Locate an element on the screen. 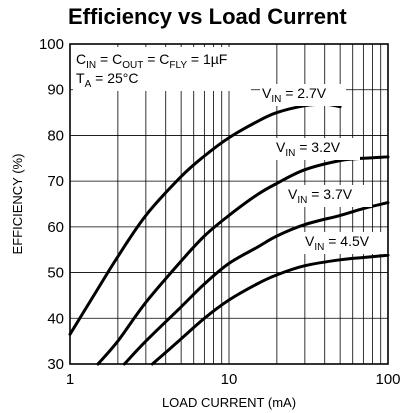 Image resolution: width=408 pixels, height=413 pixels. y-tick-label: 60 is located at coordinates (55, 227).